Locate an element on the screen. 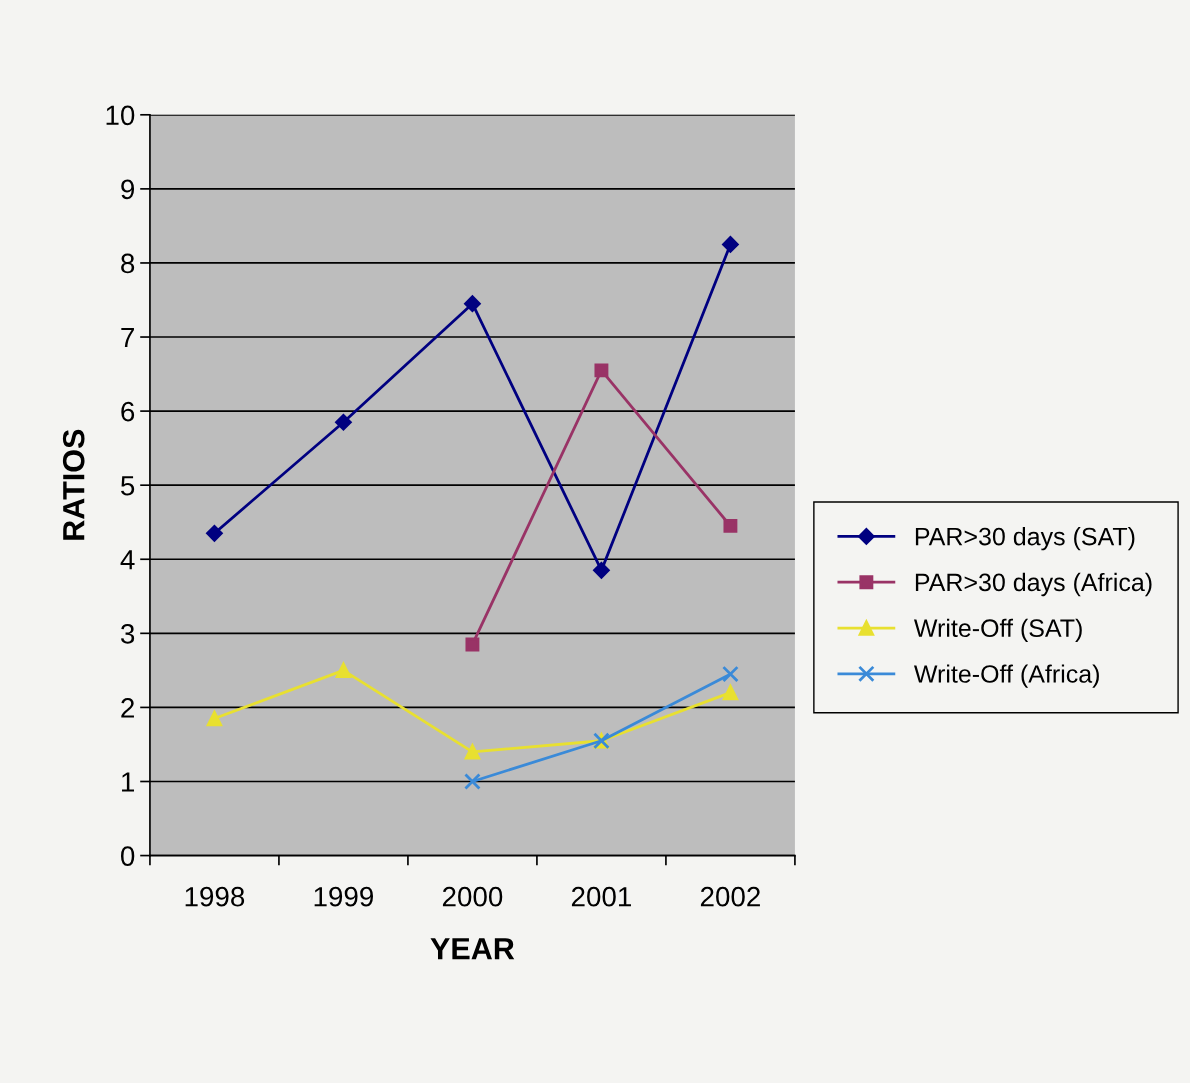 The image size is (1190, 1083). legend-label: PAR>30 days (SAT) is located at coordinates (1025, 539).